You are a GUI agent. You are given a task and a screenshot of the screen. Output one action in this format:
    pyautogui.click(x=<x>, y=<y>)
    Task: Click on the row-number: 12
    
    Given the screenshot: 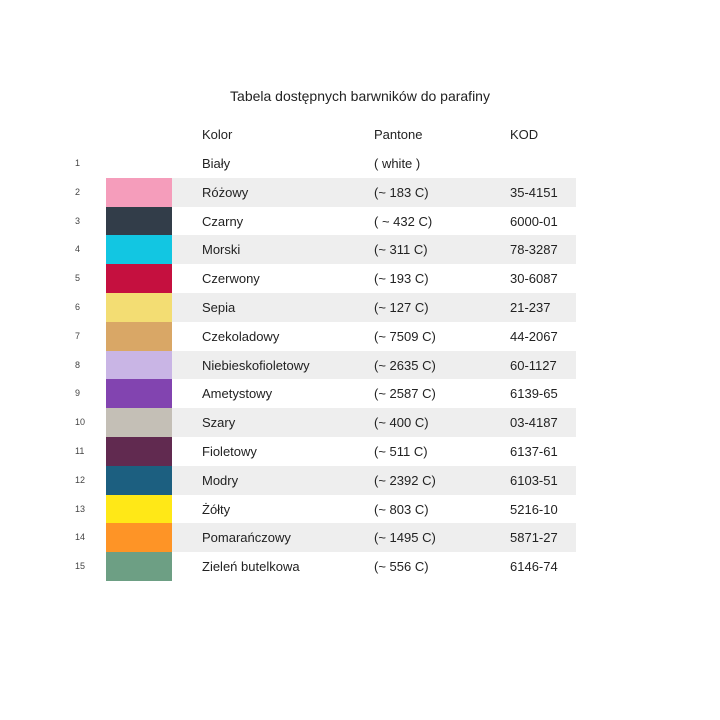 What is the action you would take?
    pyautogui.click(x=80, y=479)
    